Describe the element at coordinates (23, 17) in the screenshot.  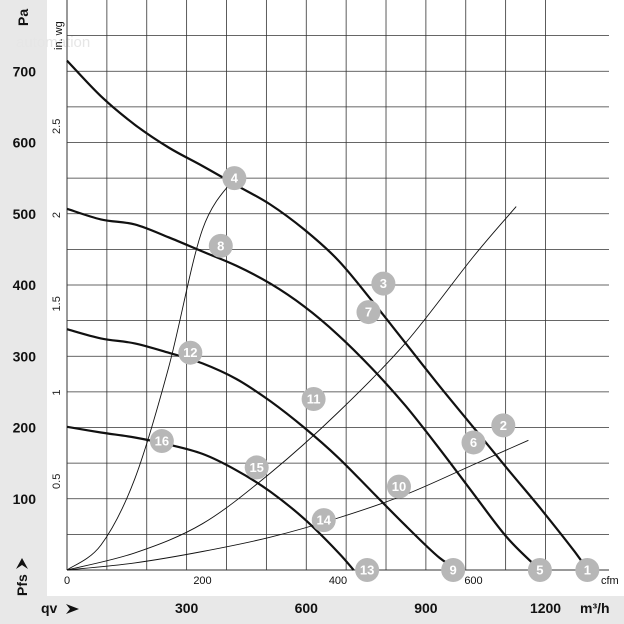
I see `y-unit-label: Pa` at that location.